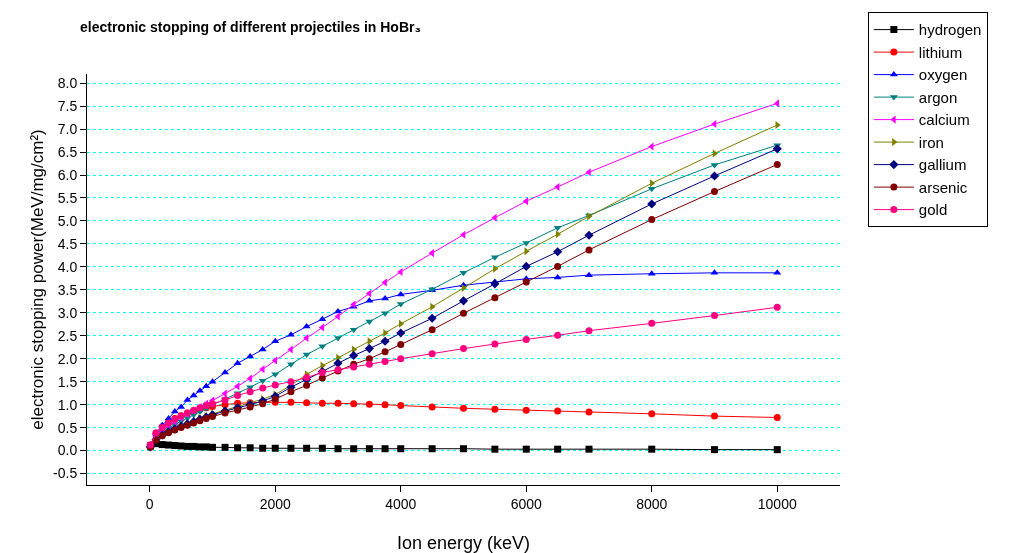  I want to click on y-tick-label: 2.5, so click(67, 335).